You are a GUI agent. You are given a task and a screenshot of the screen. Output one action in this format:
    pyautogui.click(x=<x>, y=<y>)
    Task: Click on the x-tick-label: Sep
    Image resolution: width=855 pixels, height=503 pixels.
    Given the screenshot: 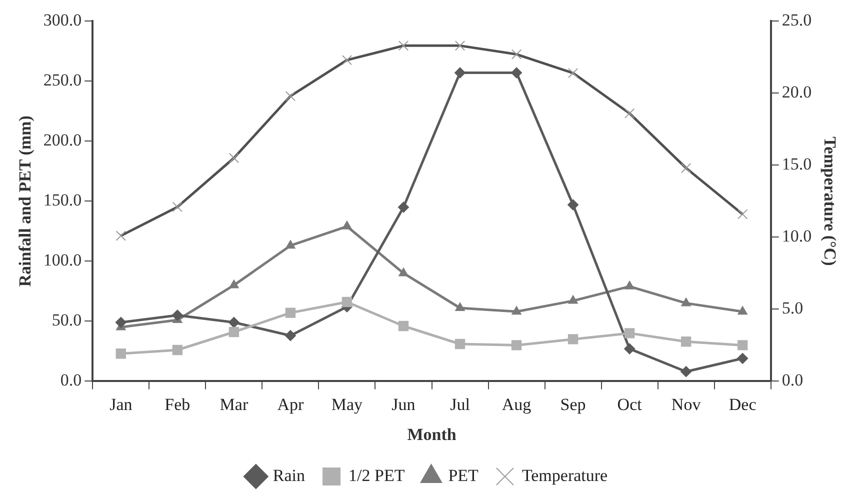 What is the action you would take?
    pyautogui.click(x=573, y=404)
    